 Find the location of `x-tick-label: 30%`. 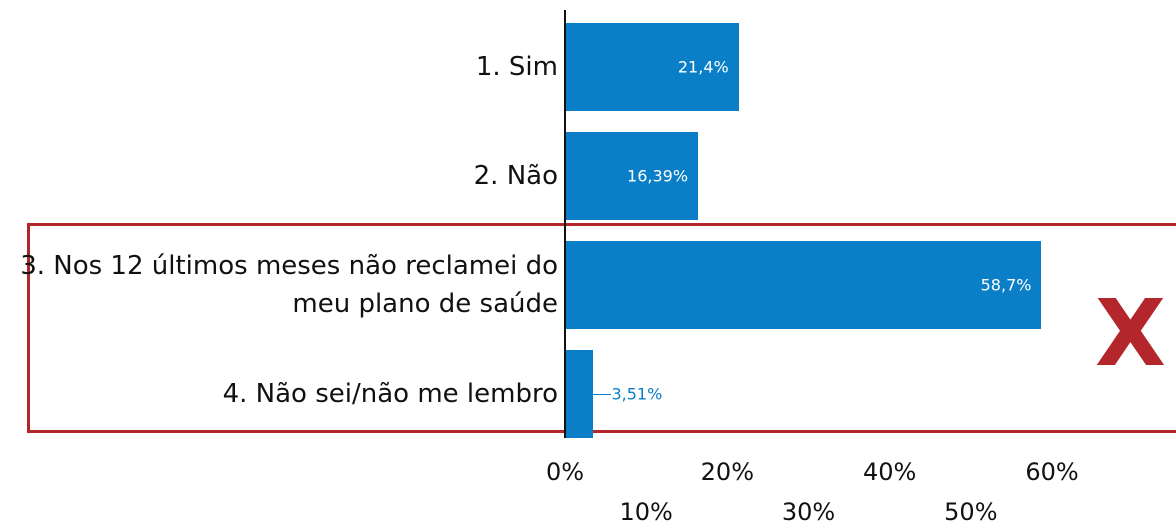

x-tick-label: 30% is located at coordinates (808, 512).